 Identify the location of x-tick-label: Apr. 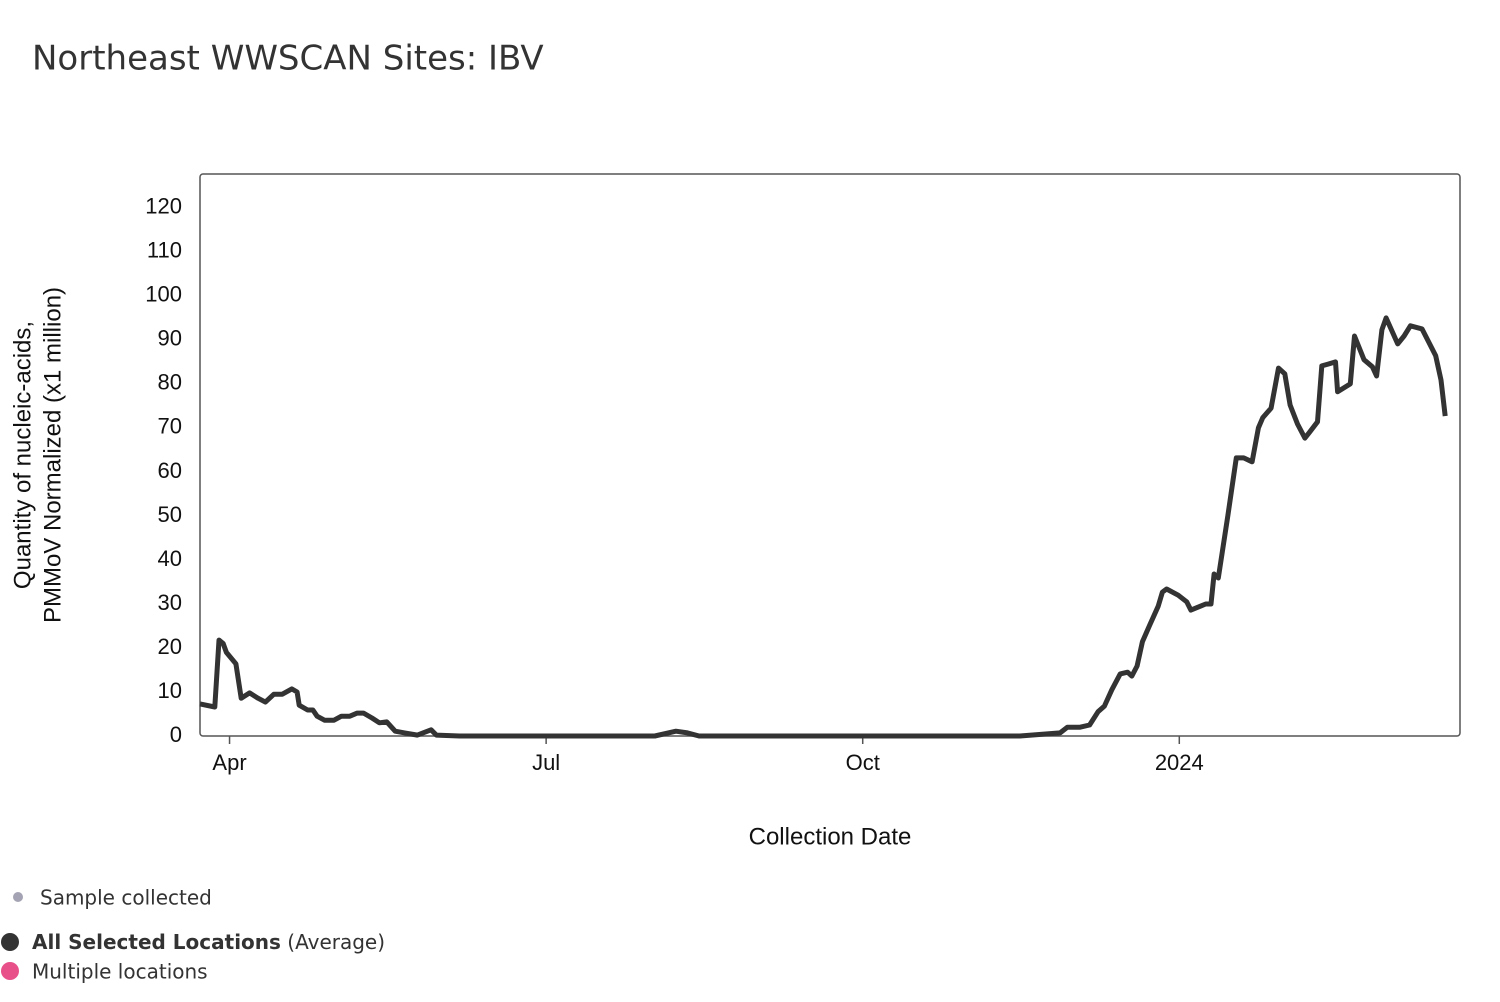
(229, 762).